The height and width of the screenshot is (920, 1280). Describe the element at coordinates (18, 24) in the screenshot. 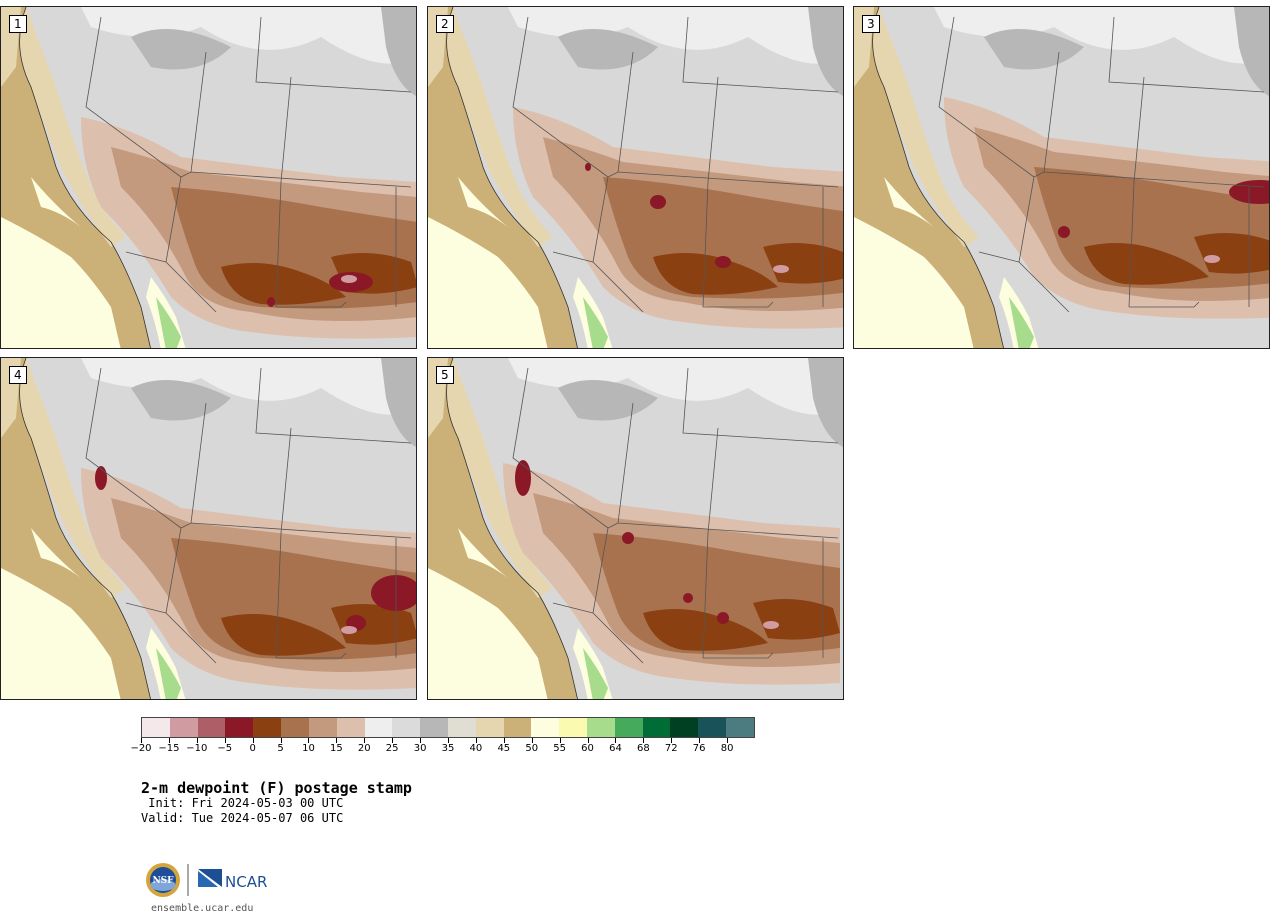

I see `panel-number: 1` at that location.